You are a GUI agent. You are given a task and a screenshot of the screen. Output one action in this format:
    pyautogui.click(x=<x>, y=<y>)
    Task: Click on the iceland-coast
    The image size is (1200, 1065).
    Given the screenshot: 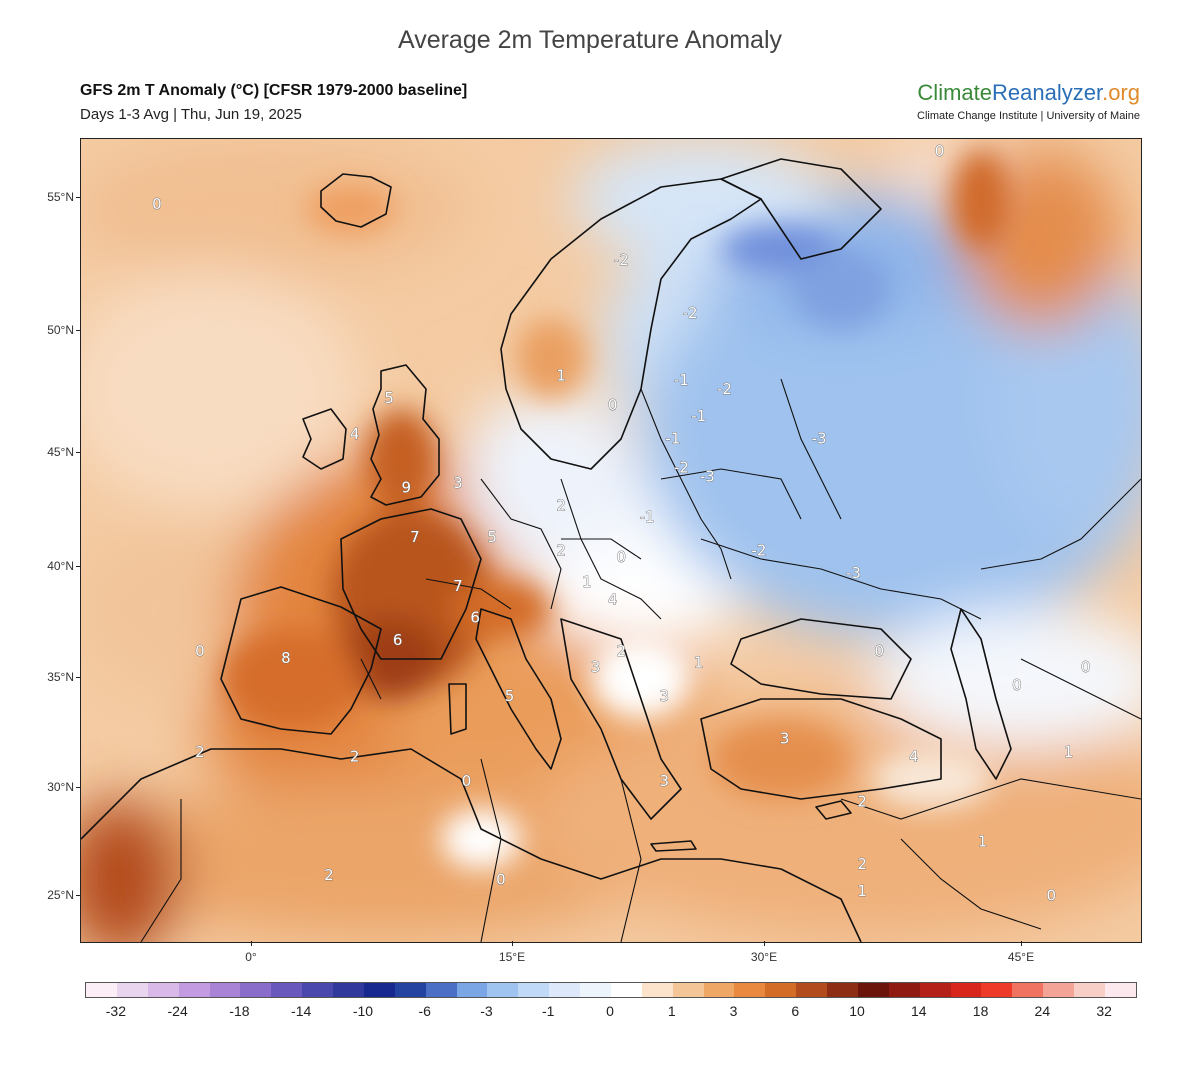 What is the action you would take?
    pyautogui.click(x=356, y=200)
    